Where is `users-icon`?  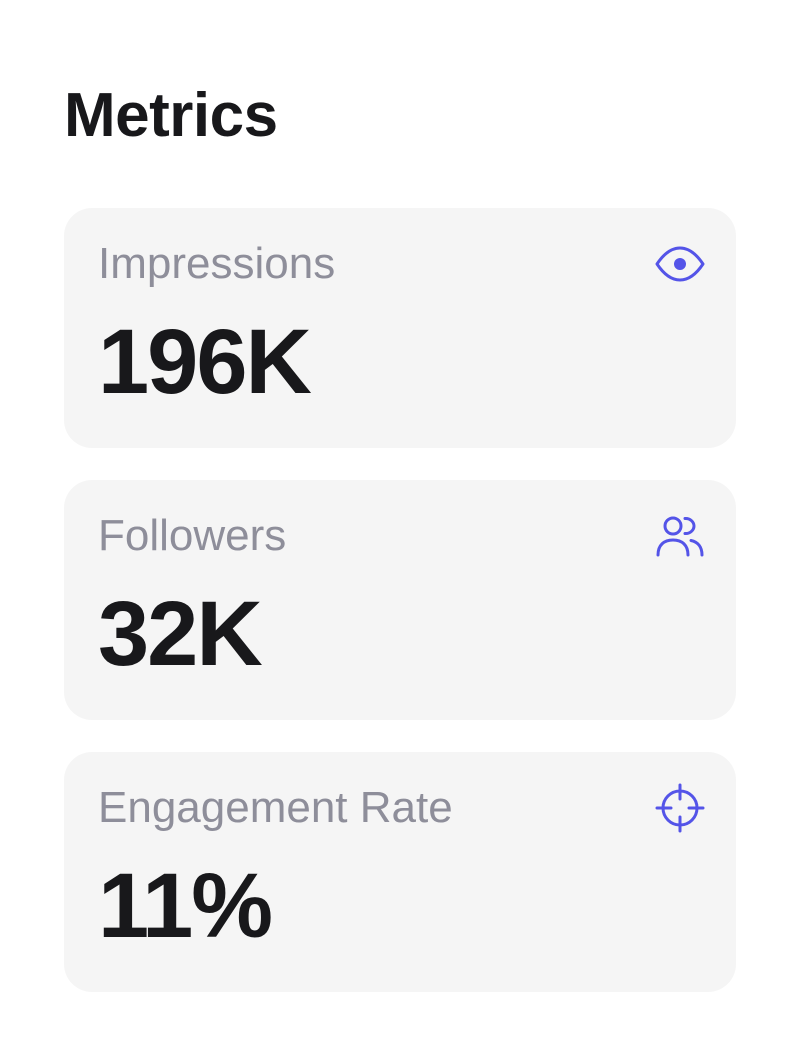
users-icon is located at coordinates (680, 536).